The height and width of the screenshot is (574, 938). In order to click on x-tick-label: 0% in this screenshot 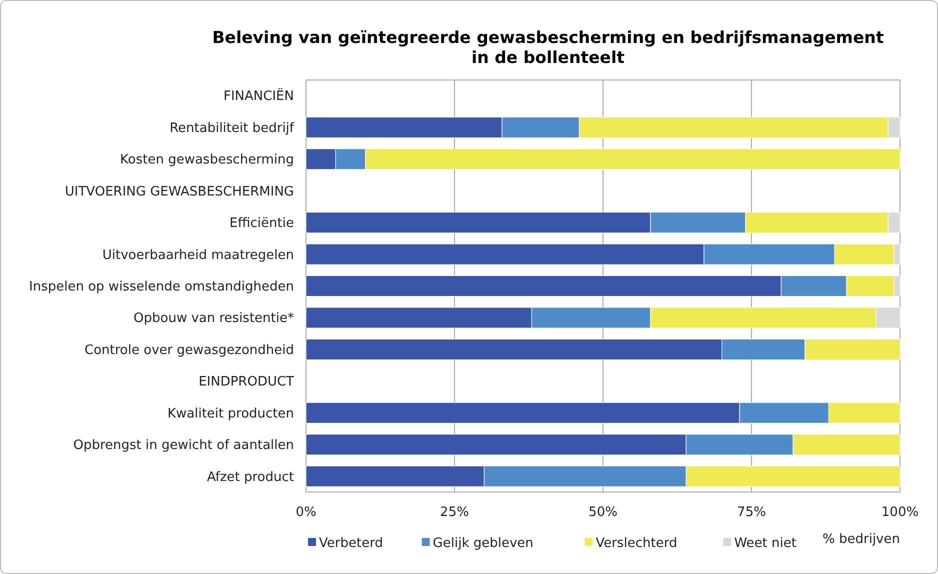, I will do `click(306, 512)`.